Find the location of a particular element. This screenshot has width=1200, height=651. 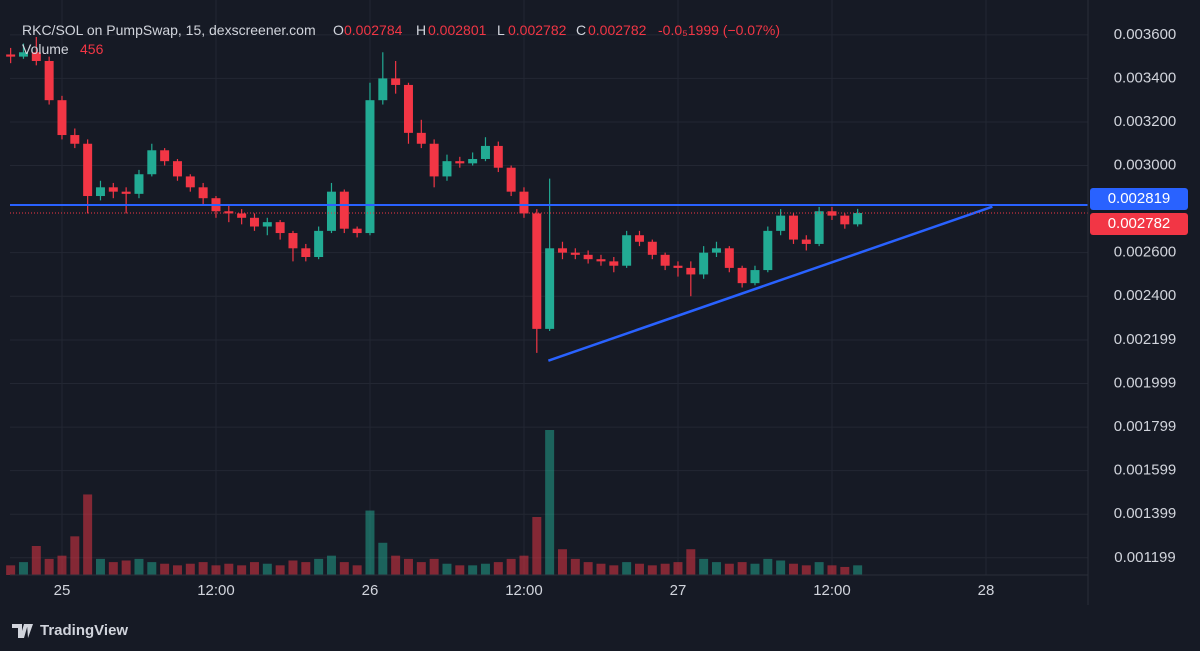

y-tick-label: 0.001799 is located at coordinates (1145, 426).